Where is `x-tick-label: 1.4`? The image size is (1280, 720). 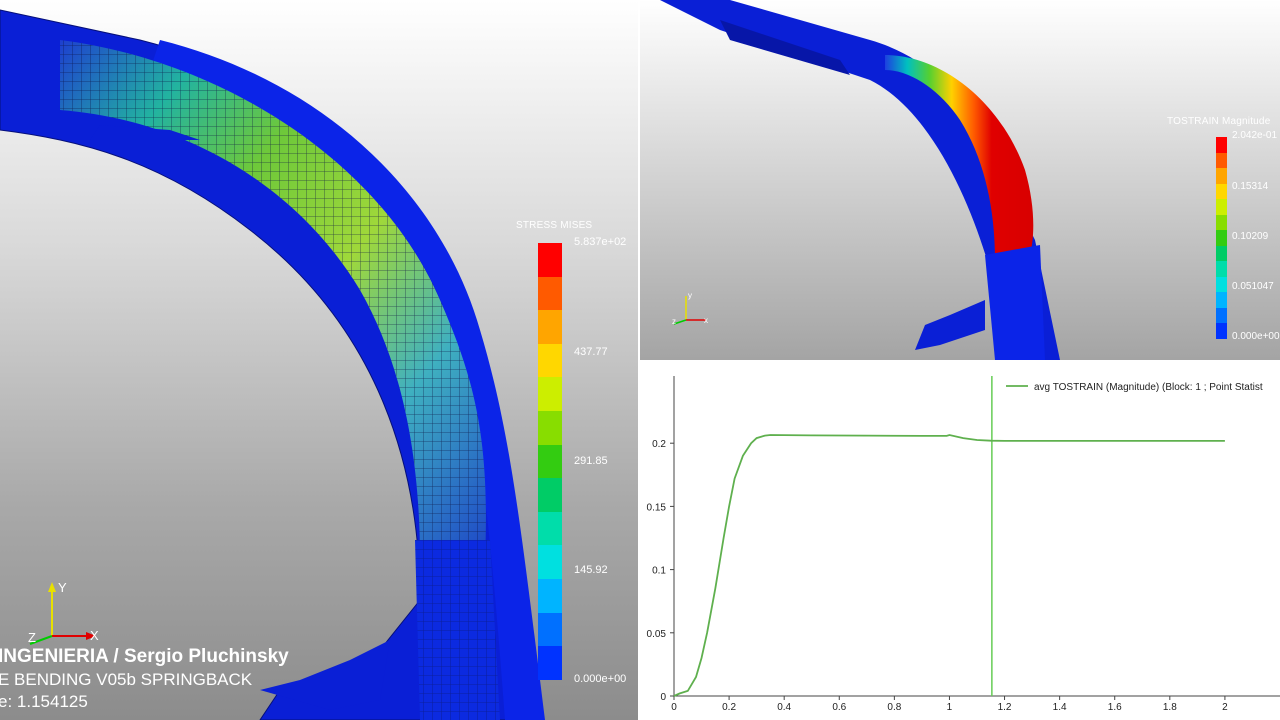
x-tick-label: 1.4 is located at coordinates (1060, 707).